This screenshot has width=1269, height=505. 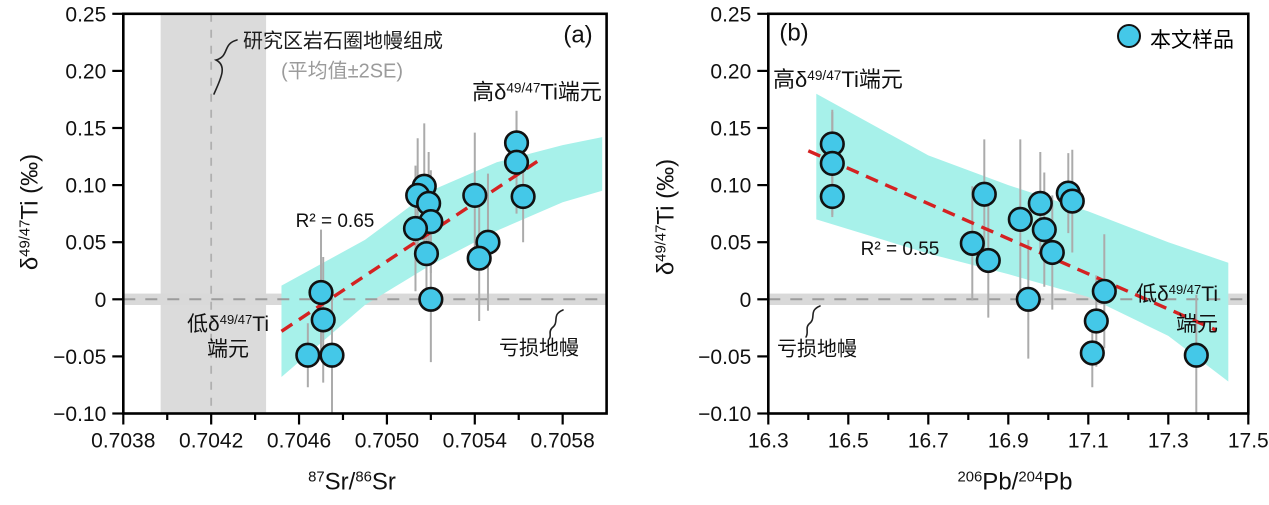 What do you see at coordinates (790, 79) in the screenshot?
I see `high-endmember-b-pre: 高δ` at bounding box center [790, 79].